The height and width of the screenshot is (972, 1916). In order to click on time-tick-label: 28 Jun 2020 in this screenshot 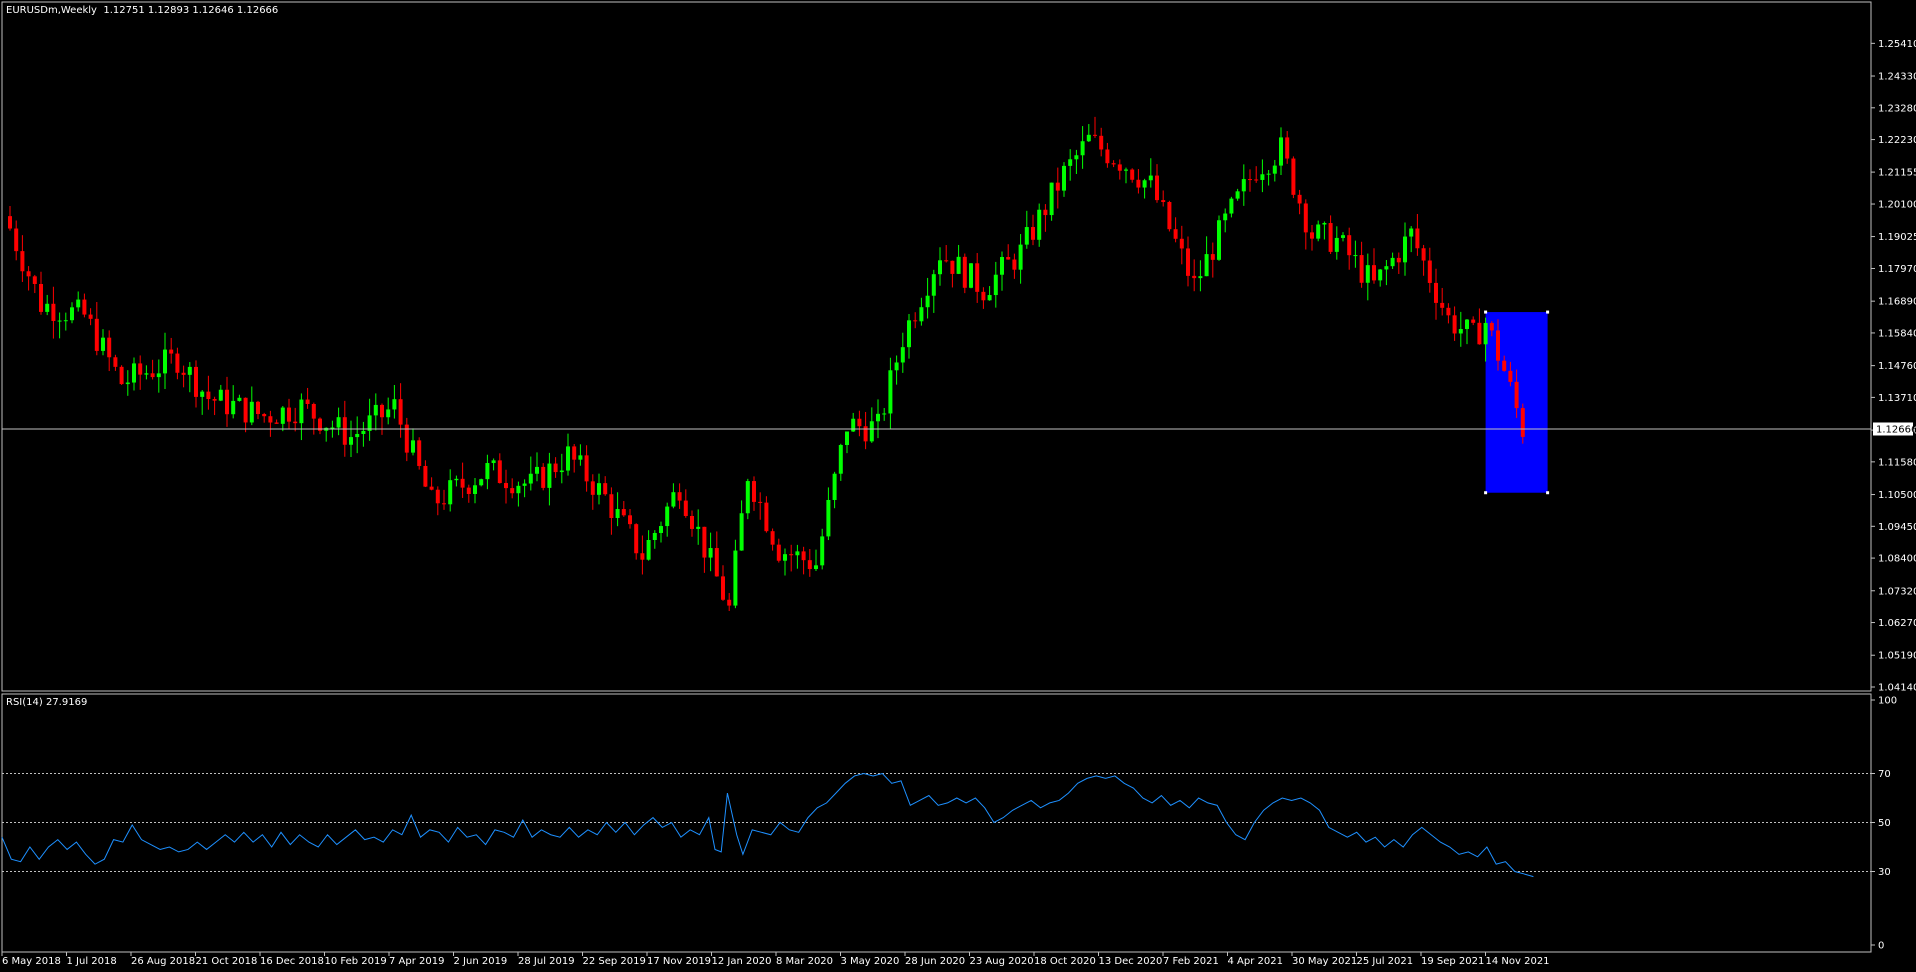, I will do `click(935, 961)`.